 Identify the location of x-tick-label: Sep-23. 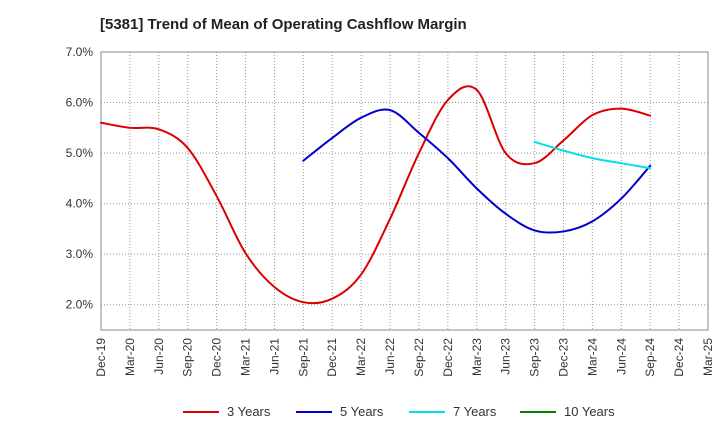
(535, 357).